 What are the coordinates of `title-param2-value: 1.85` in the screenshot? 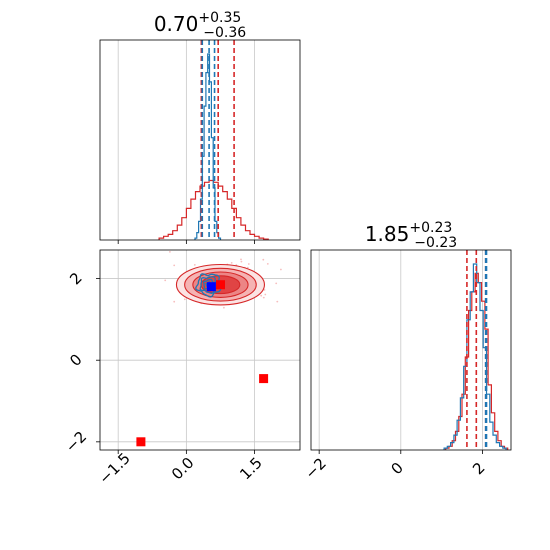 It's located at (387, 234).